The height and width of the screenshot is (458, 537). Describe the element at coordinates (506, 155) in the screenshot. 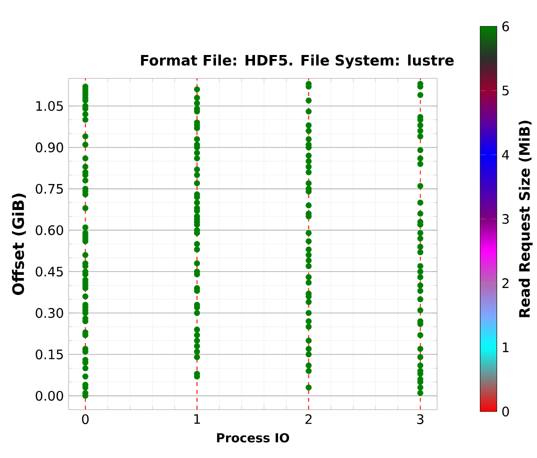

I see `color-bar-label: 4` at that location.